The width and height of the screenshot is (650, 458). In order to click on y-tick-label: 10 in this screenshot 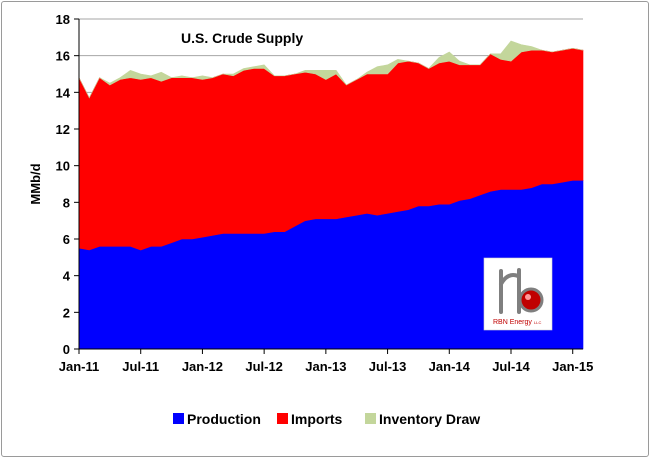, I will do `click(63, 166)`.